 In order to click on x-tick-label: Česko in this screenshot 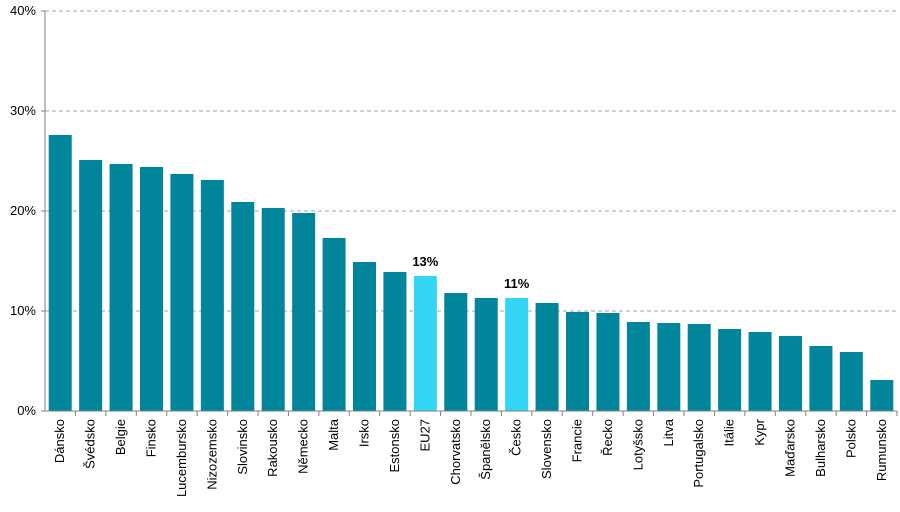, I will do `click(516, 437)`.